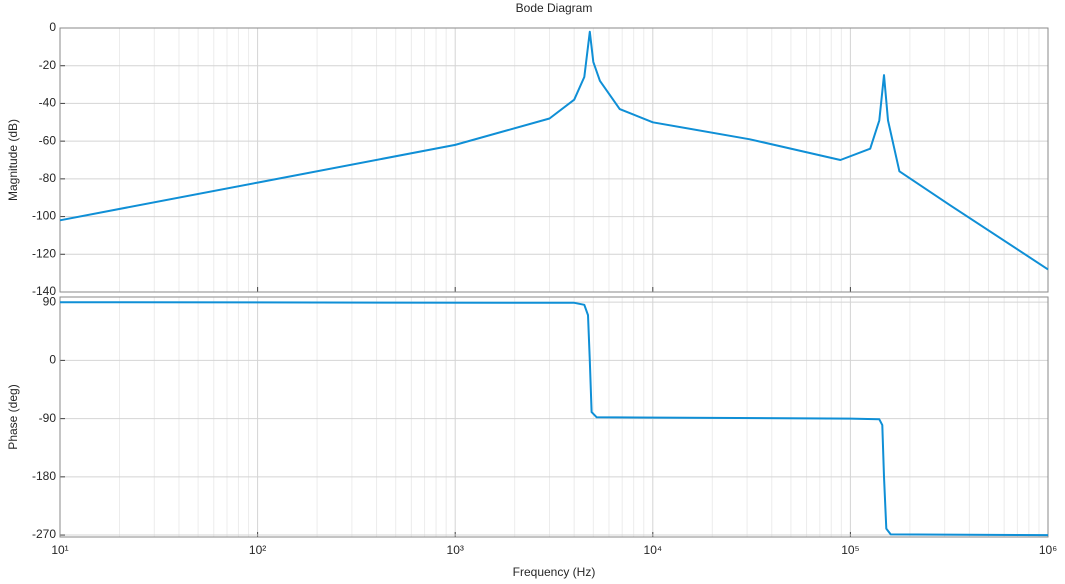 Image resolution: width=1065 pixels, height=584 pixels. I want to click on y-tick-label: -180, so click(44, 476).